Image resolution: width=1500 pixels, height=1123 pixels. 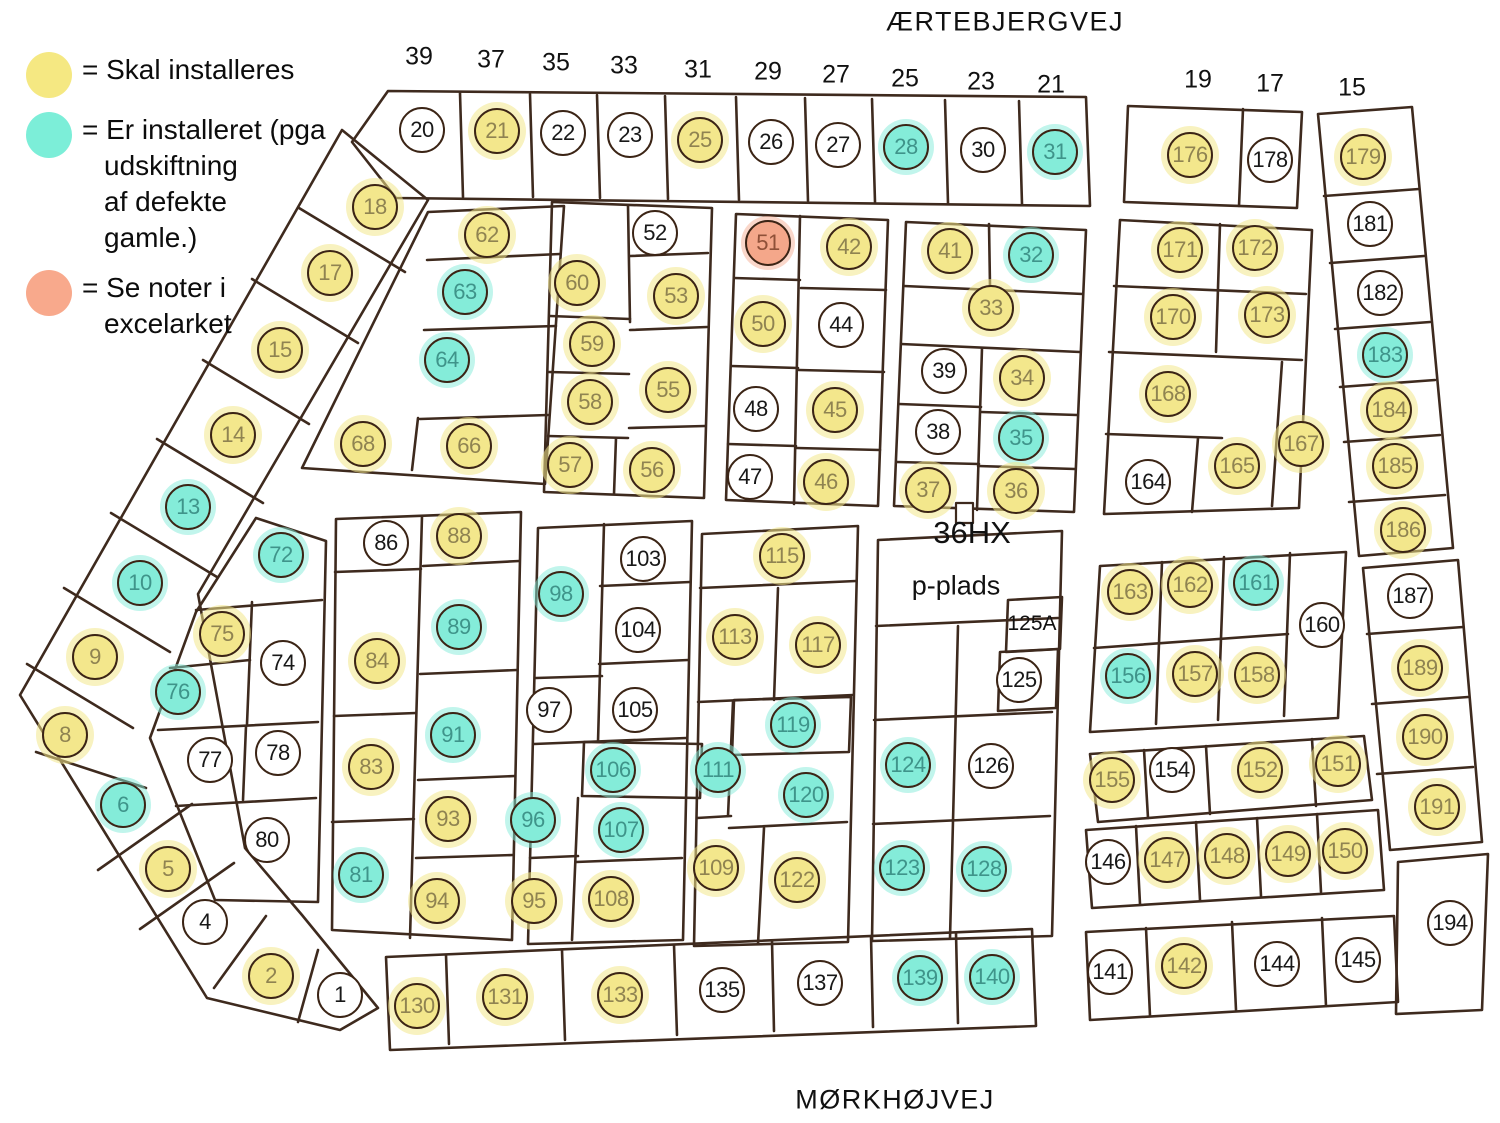 I want to click on plot-marker-123: 123, so click(x=902, y=868).